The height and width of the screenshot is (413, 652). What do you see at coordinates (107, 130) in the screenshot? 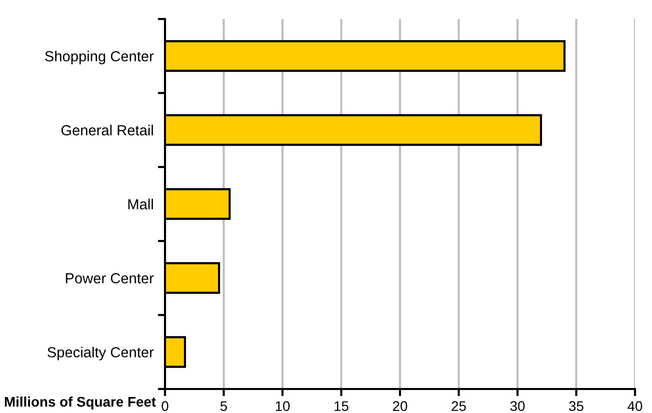
I see `y-tick-label: General Retail` at bounding box center [107, 130].